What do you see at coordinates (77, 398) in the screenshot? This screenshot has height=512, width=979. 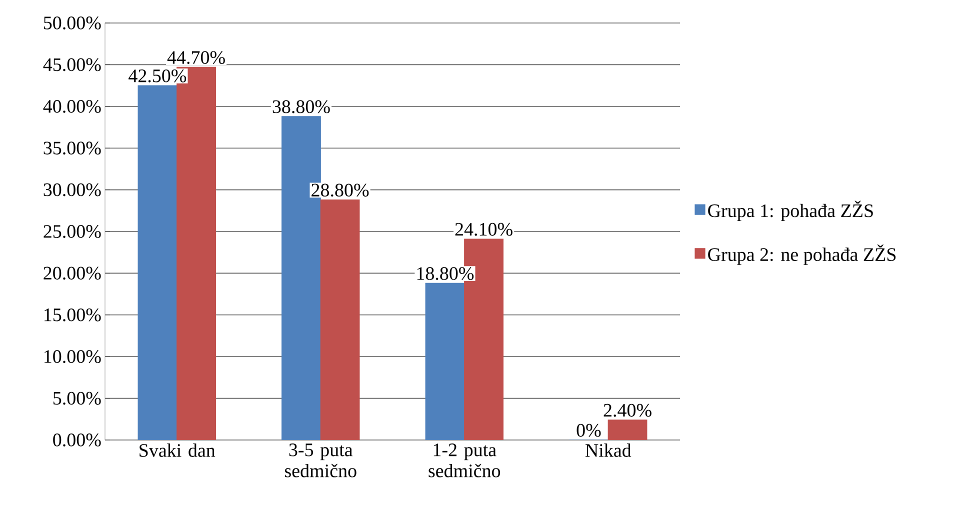 I see `y-tick-label: 5.00%` at bounding box center [77, 398].